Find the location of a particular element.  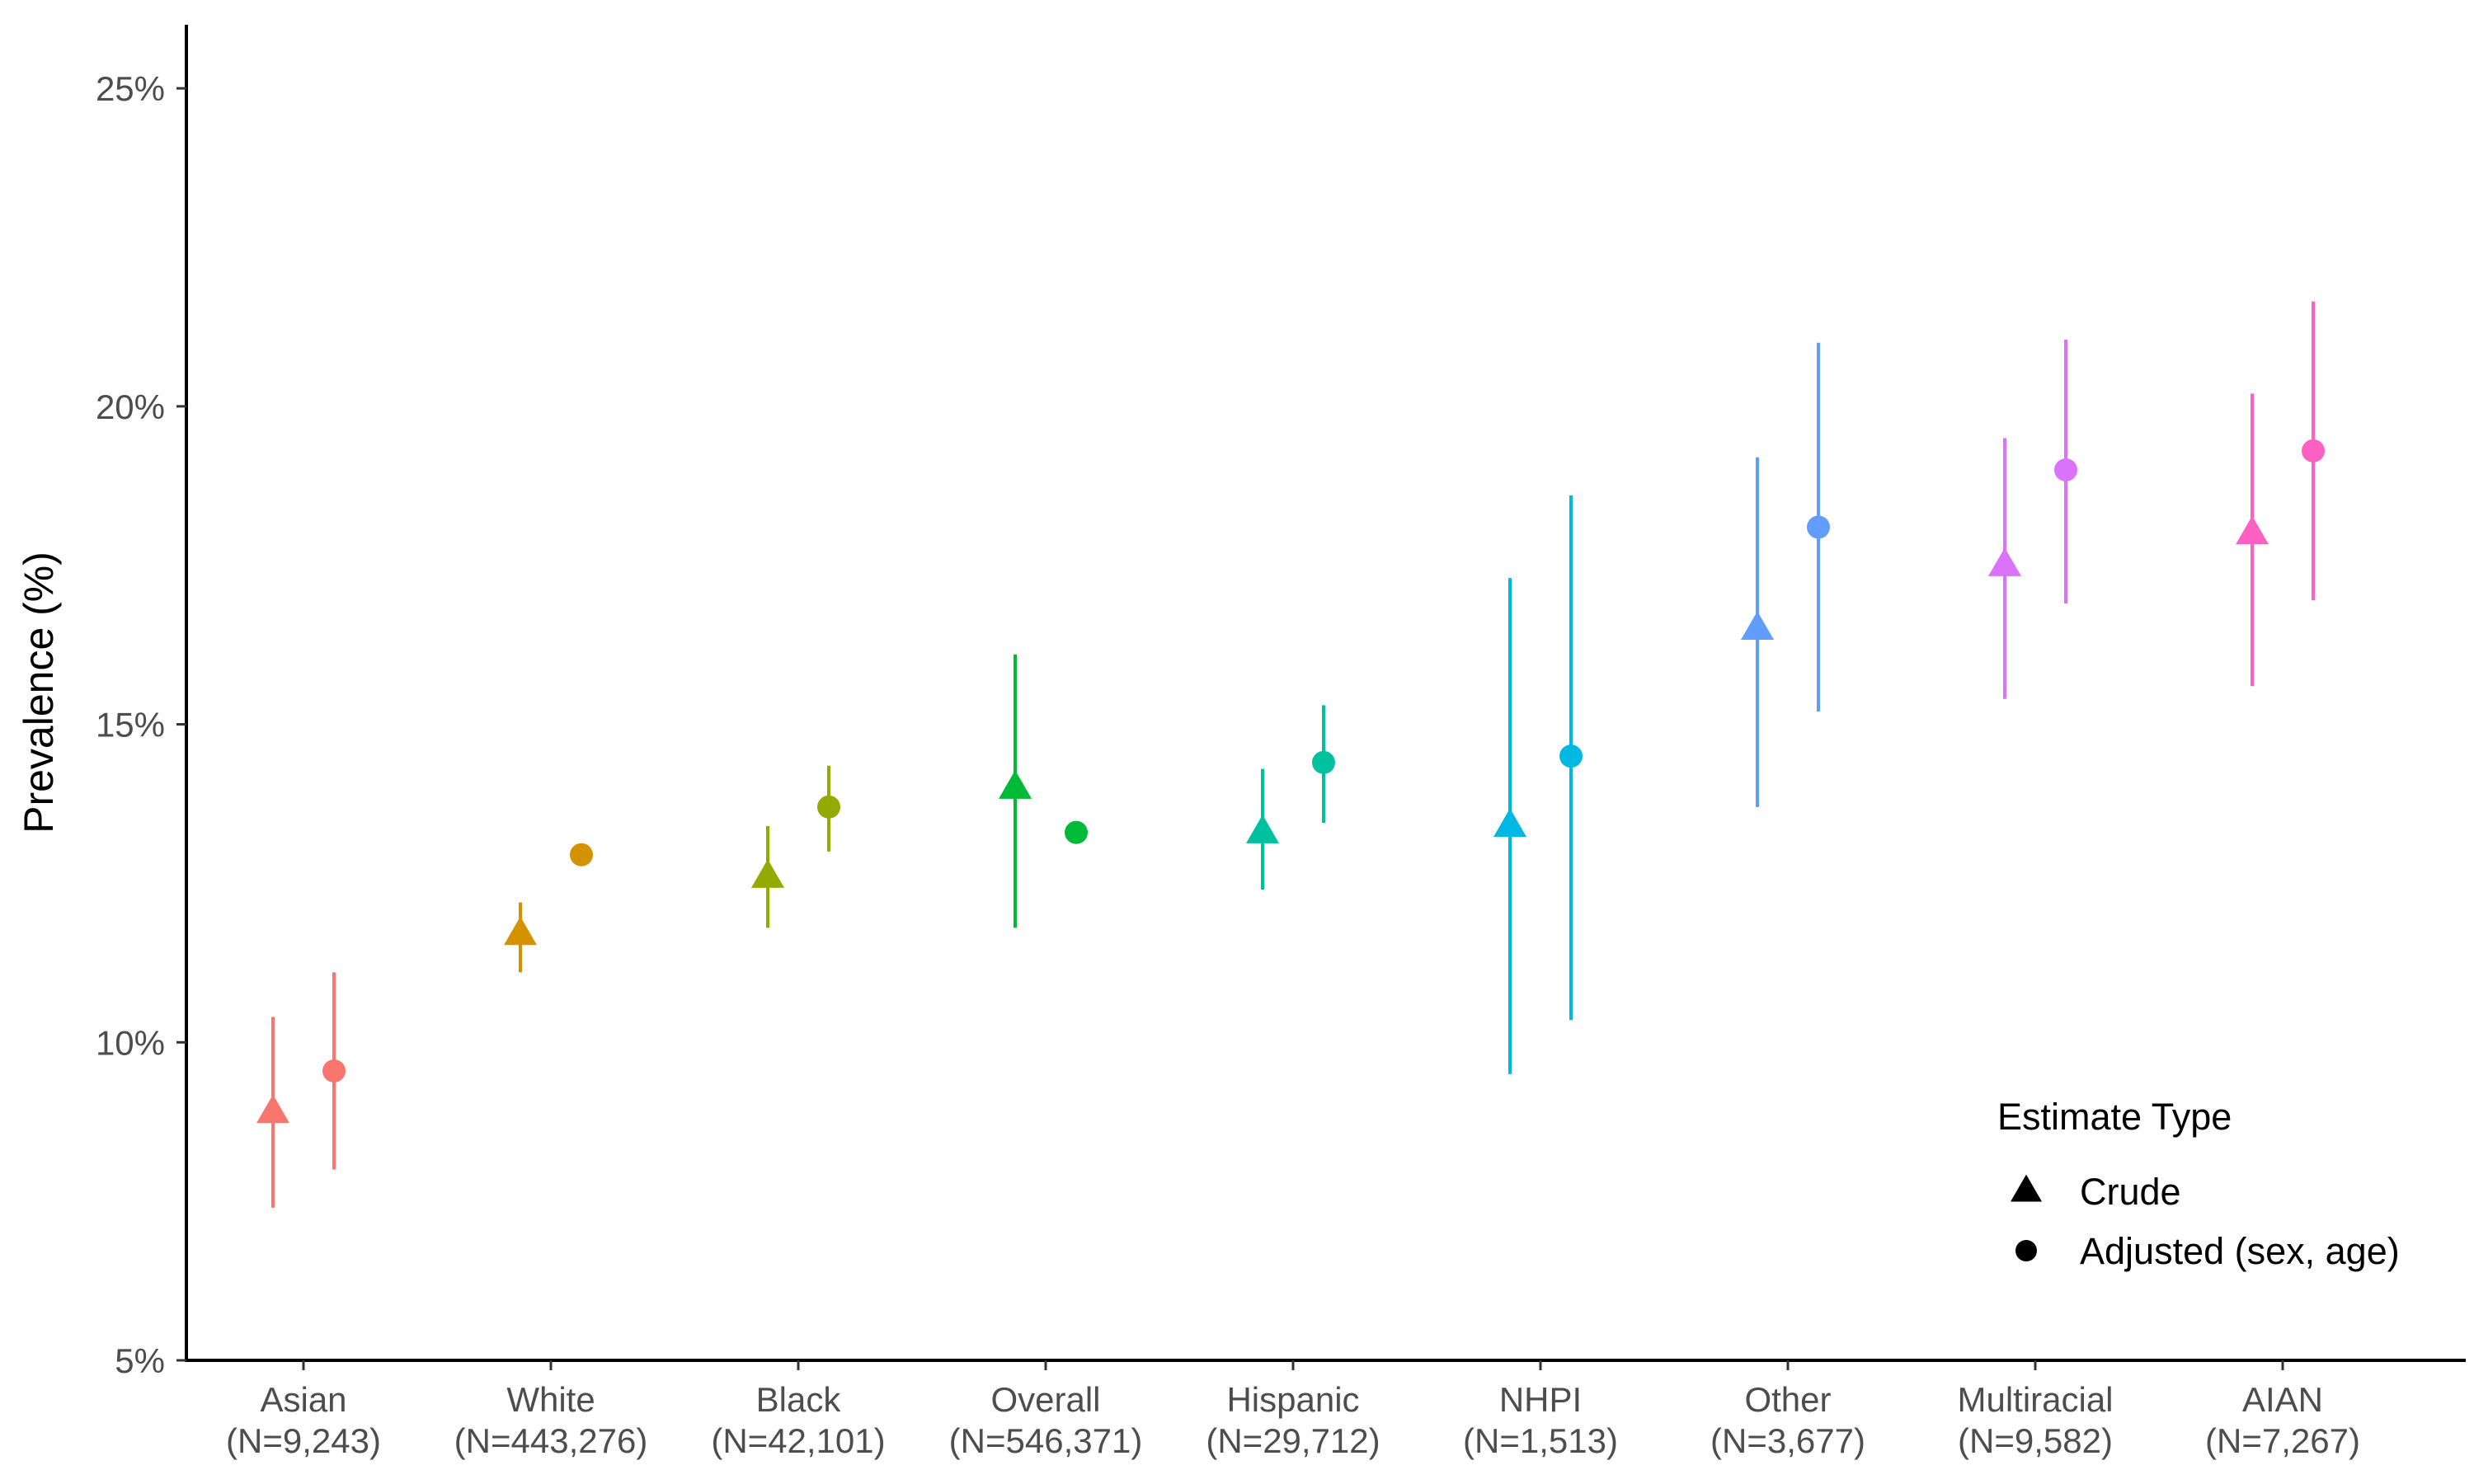

y-axis-title: Prevalence (%) is located at coordinates (39, 693).